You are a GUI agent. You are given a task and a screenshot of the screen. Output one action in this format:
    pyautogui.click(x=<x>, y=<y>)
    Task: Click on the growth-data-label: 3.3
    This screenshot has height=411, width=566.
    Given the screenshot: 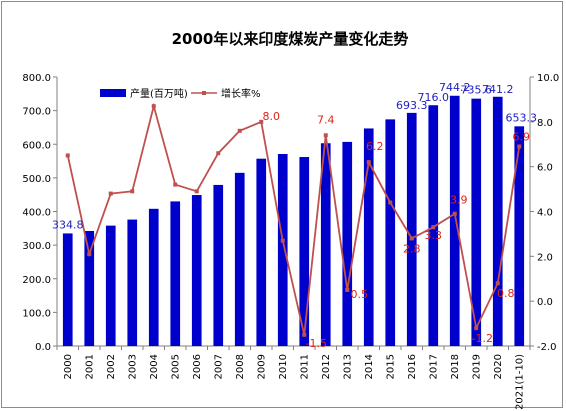 What is the action you would take?
    pyautogui.click(x=434, y=235)
    